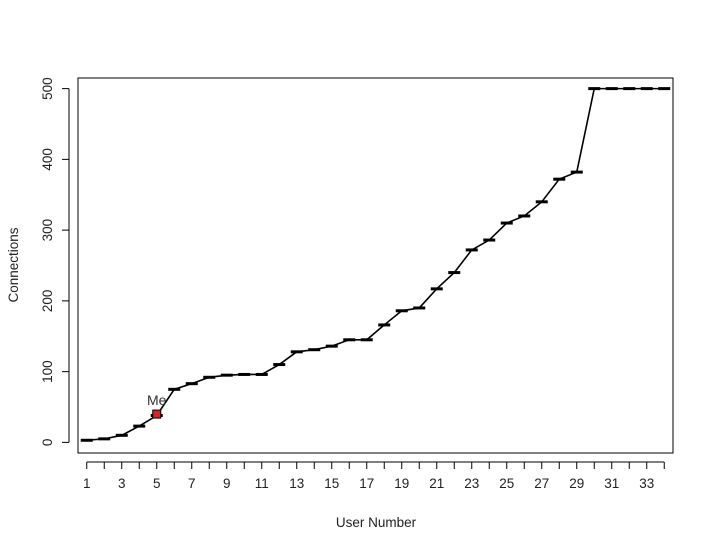 This screenshot has width=714, height=552. What do you see at coordinates (47, 88) in the screenshot?
I see `y-tick-label: 500` at bounding box center [47, 88].